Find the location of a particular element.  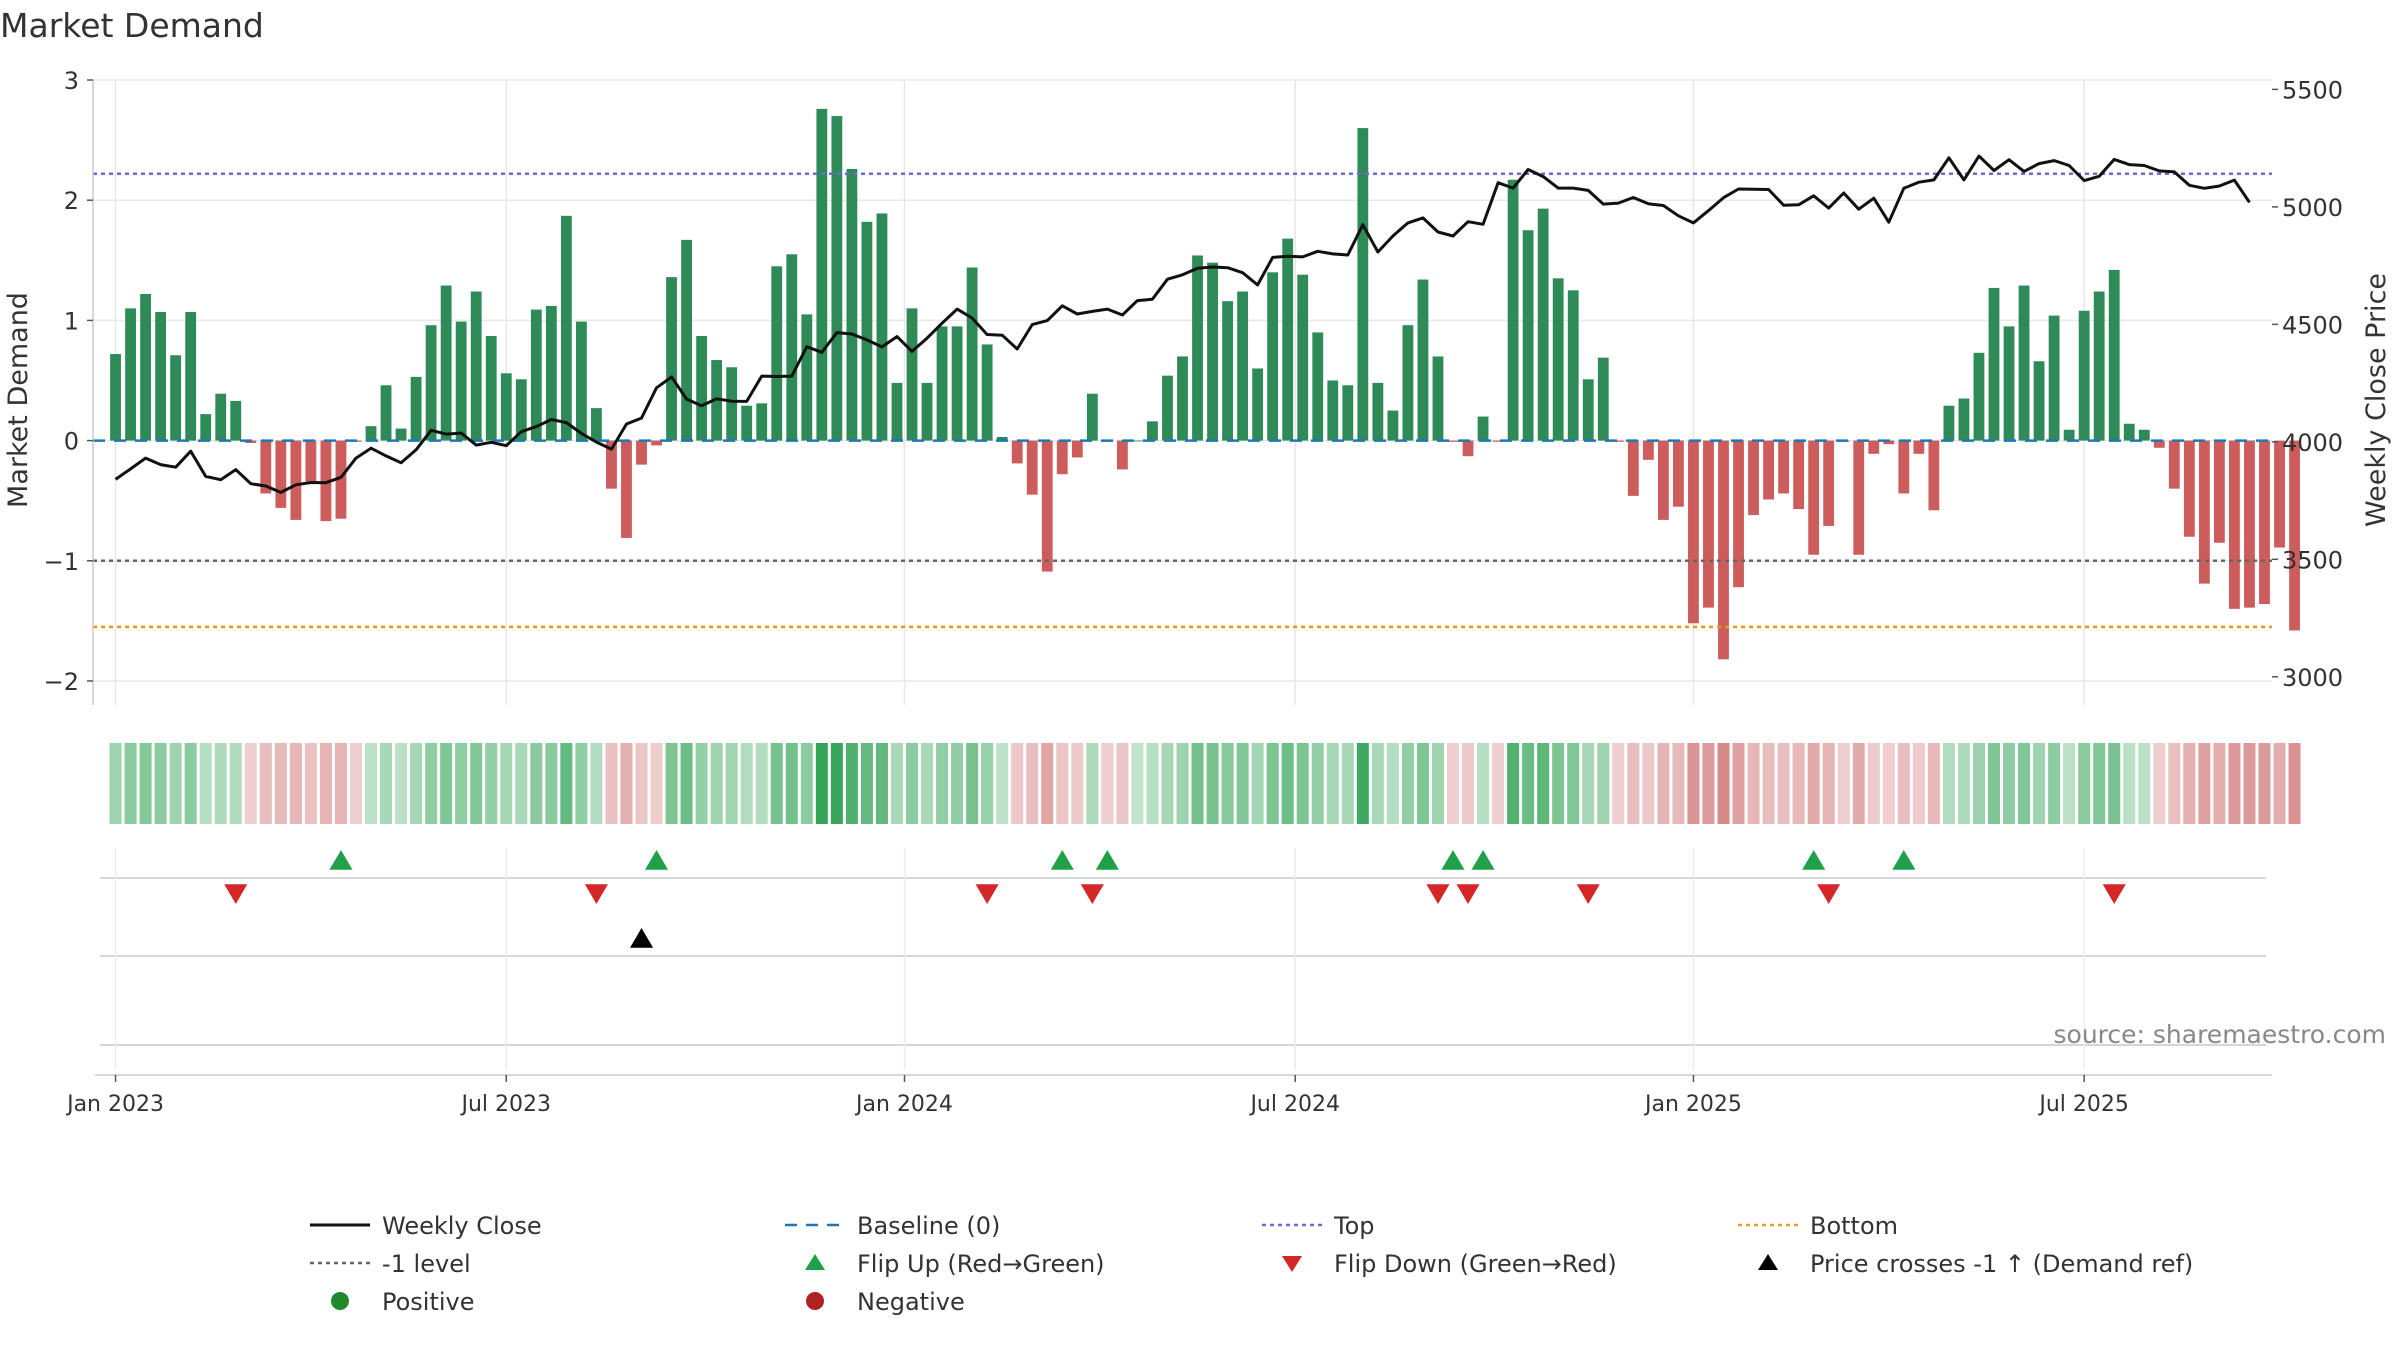

legend-label-baseline: Baseline (0) is located at coordinates (928, 1226).